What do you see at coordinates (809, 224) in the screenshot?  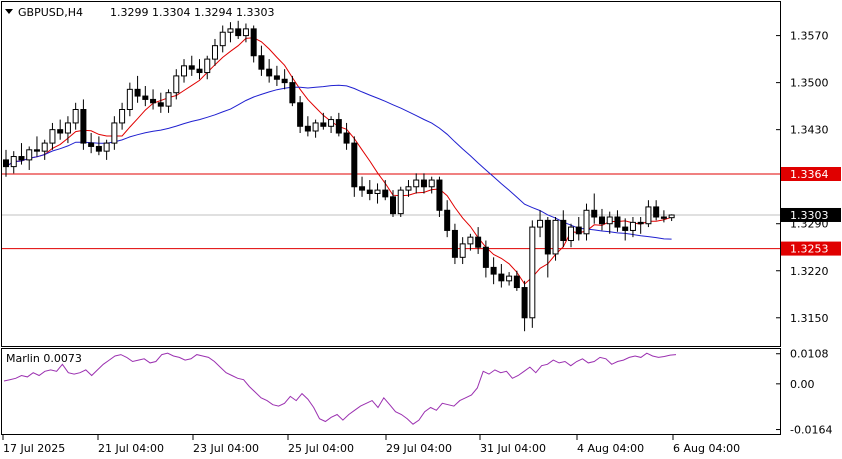 I see `price-tick-label: 1.3290` at bounding box center [809, 224].